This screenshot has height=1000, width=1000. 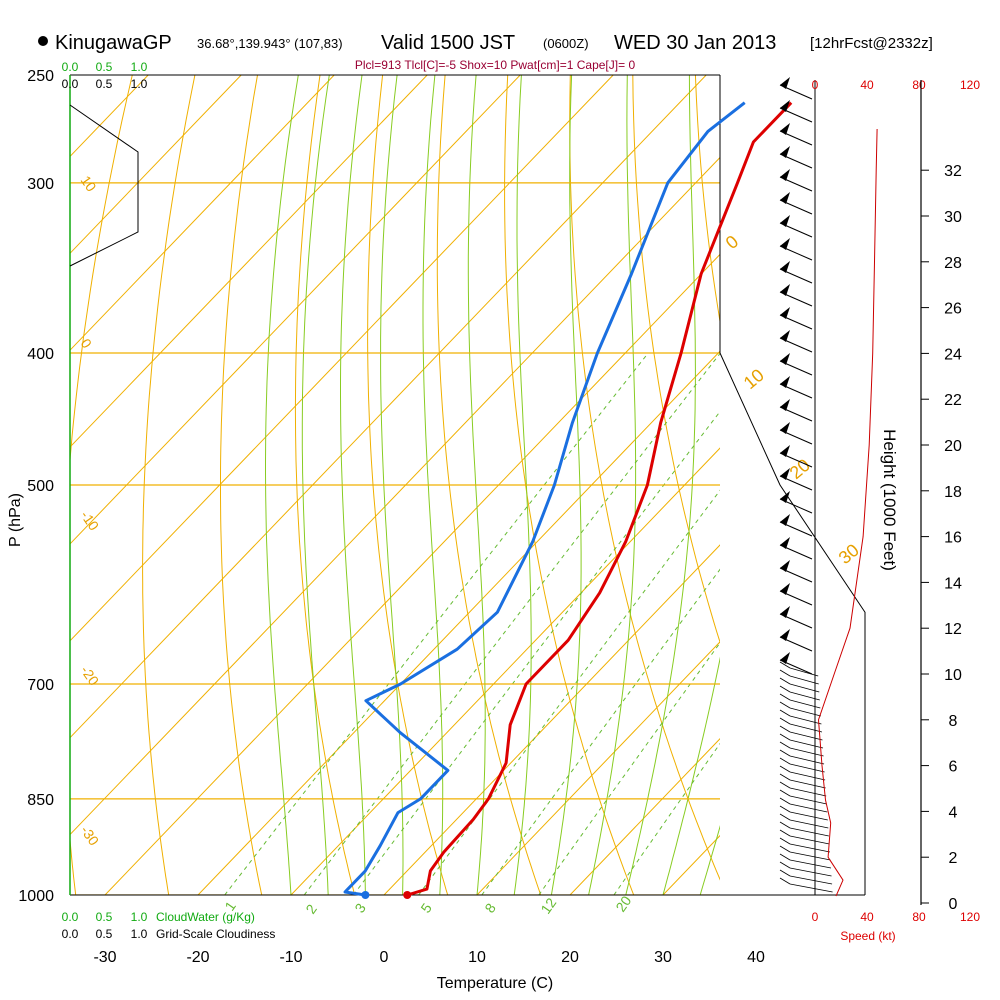 I want to click on zulu-time: (0600Z), so click(x=566, y=43).